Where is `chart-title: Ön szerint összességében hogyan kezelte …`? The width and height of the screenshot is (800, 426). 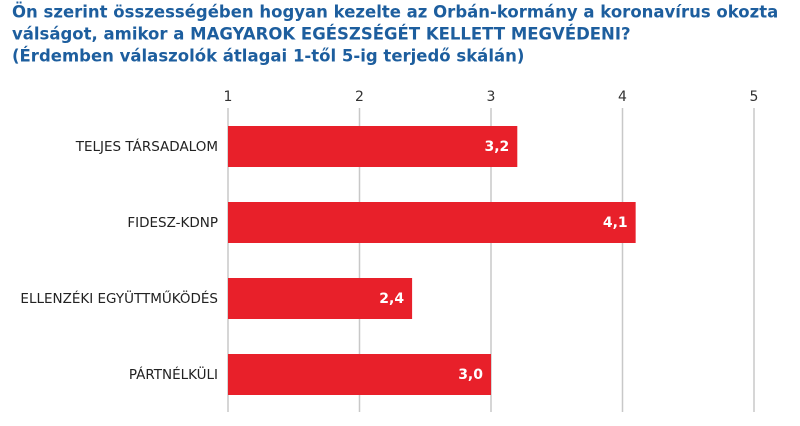 chart-title: Ön szerint összességében hogyan kezelte … is located at coordinates (395, 12).